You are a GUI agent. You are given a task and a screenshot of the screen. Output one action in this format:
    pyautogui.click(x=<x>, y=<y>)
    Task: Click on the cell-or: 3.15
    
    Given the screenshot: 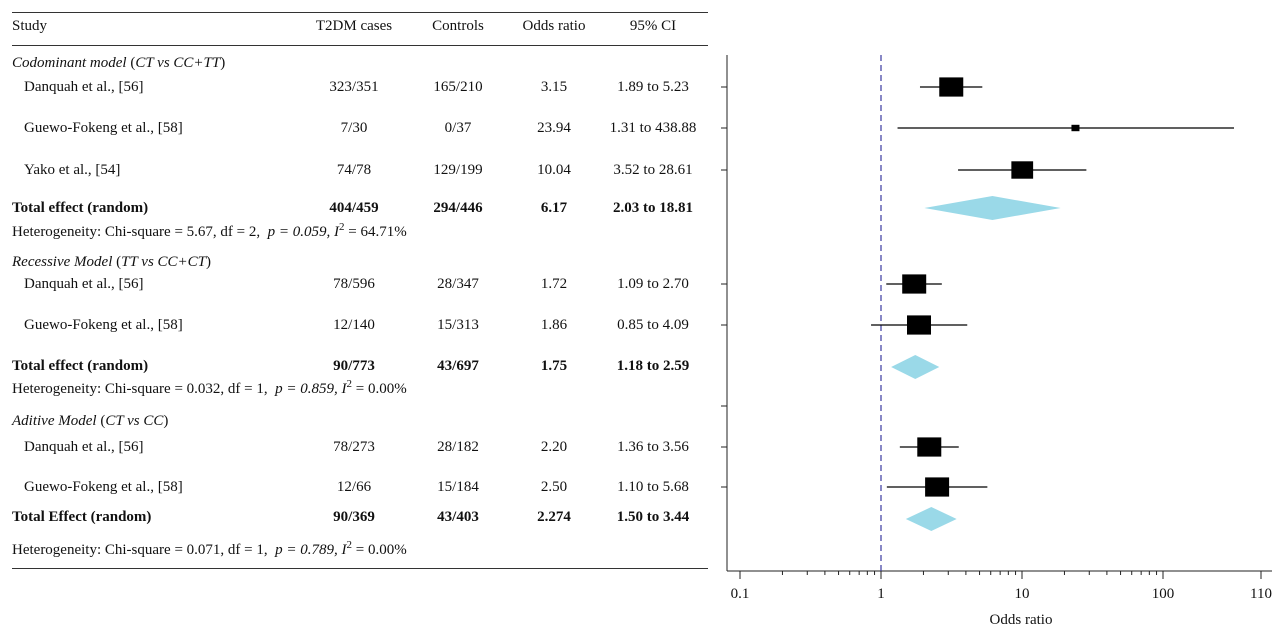 What is the action you would take?
    pyautogui.click(x=554, y=87)
    